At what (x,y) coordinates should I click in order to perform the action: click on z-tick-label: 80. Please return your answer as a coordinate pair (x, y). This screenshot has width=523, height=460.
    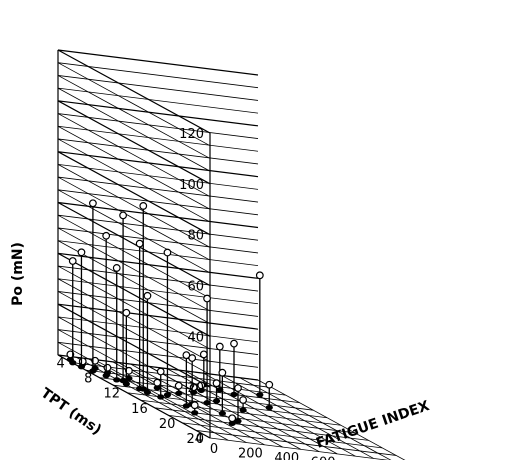
    Looking at the image, I should click on (195, 236).